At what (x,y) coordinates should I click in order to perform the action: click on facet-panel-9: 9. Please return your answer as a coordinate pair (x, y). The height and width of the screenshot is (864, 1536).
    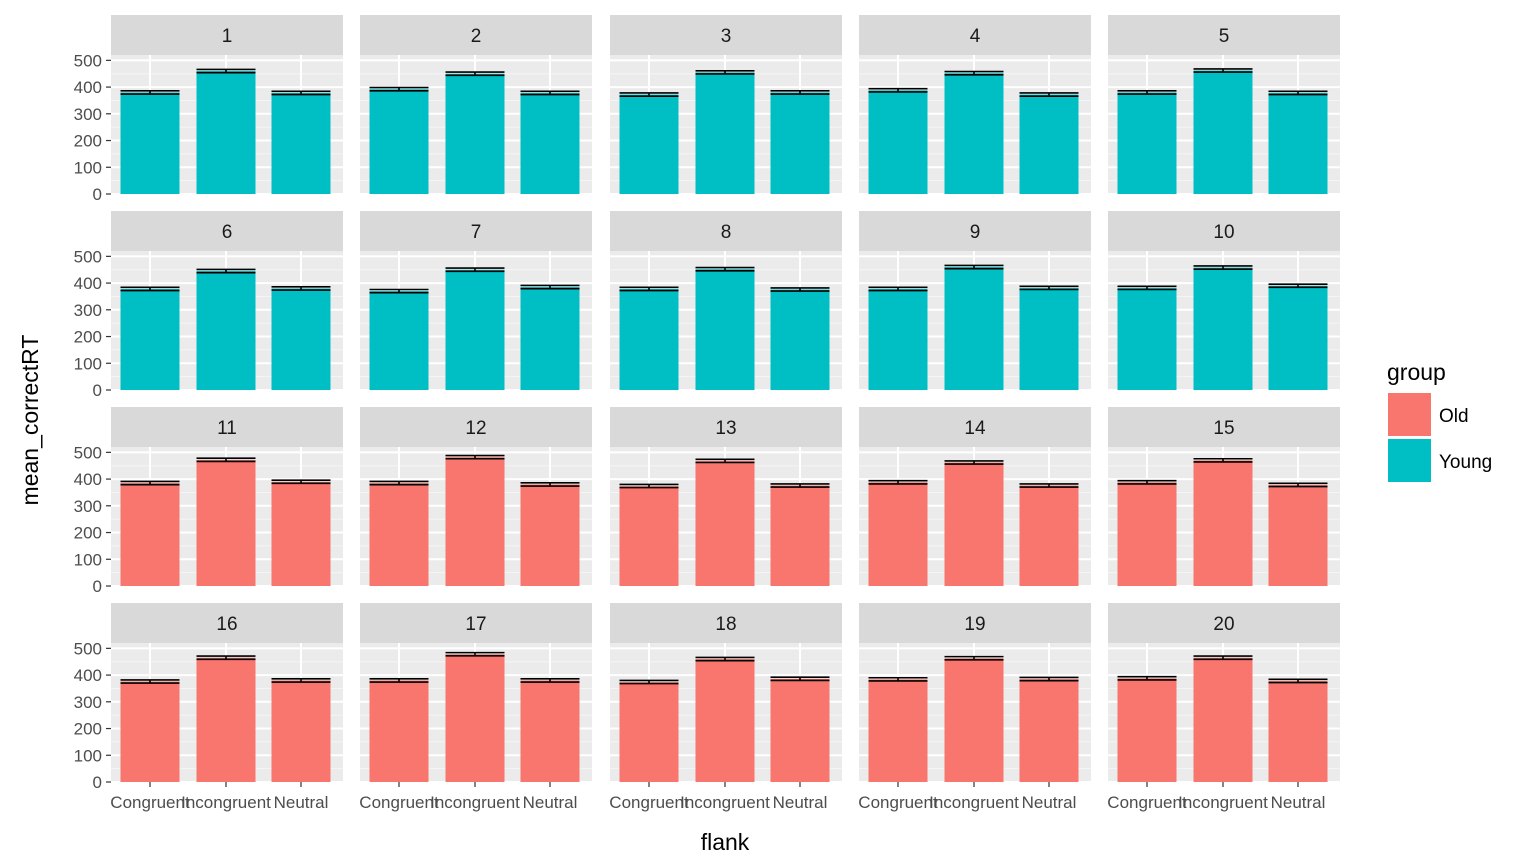
    Looking at the image, I should click on (975, 301).